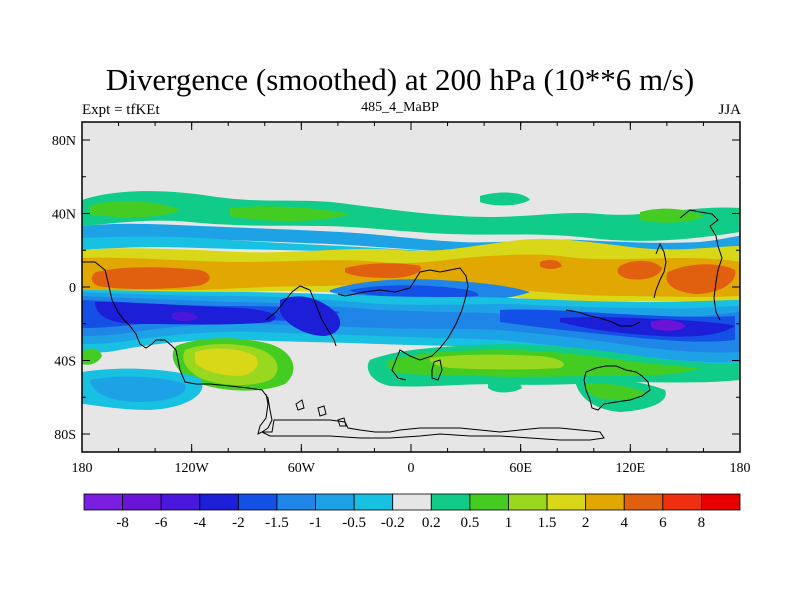  What do you see at coordinates (185, 316) in the screenshot?
I see `contour-purple-small` at bounding box center [185, 316].